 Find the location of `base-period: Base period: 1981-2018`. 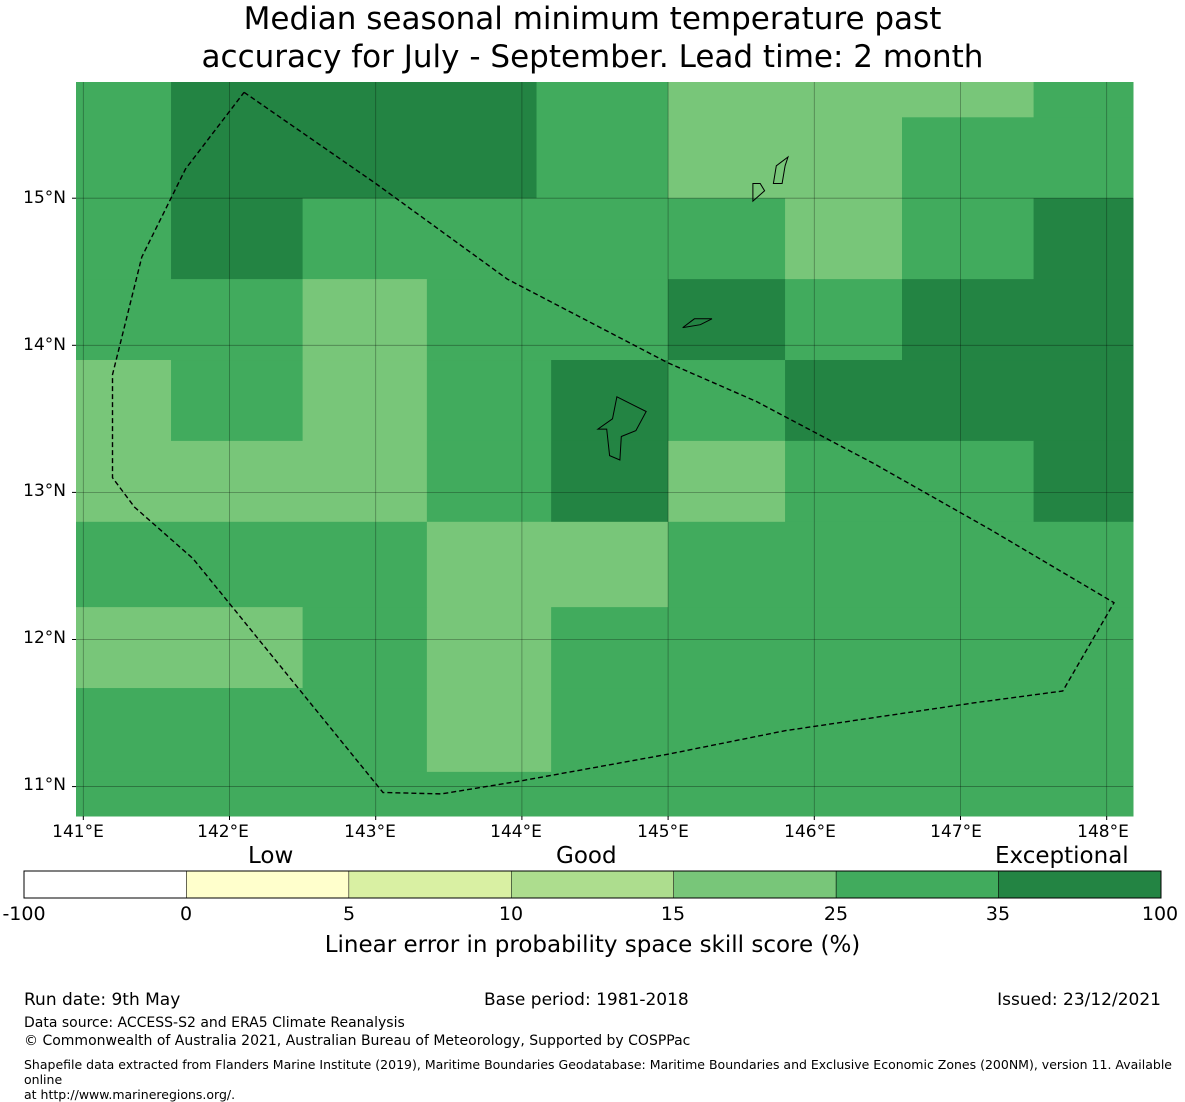

base-period: Base period: 1981-2018 is located at coordinates (586, 1000).